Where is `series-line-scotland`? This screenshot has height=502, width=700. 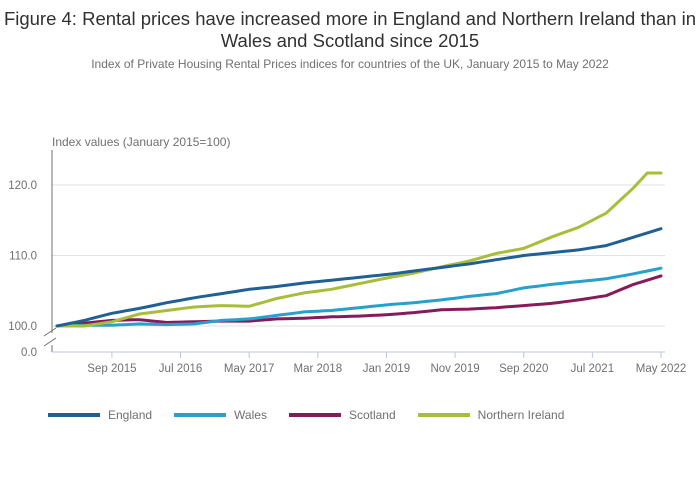
series-line-scotland is located at coordinates (359, 301).